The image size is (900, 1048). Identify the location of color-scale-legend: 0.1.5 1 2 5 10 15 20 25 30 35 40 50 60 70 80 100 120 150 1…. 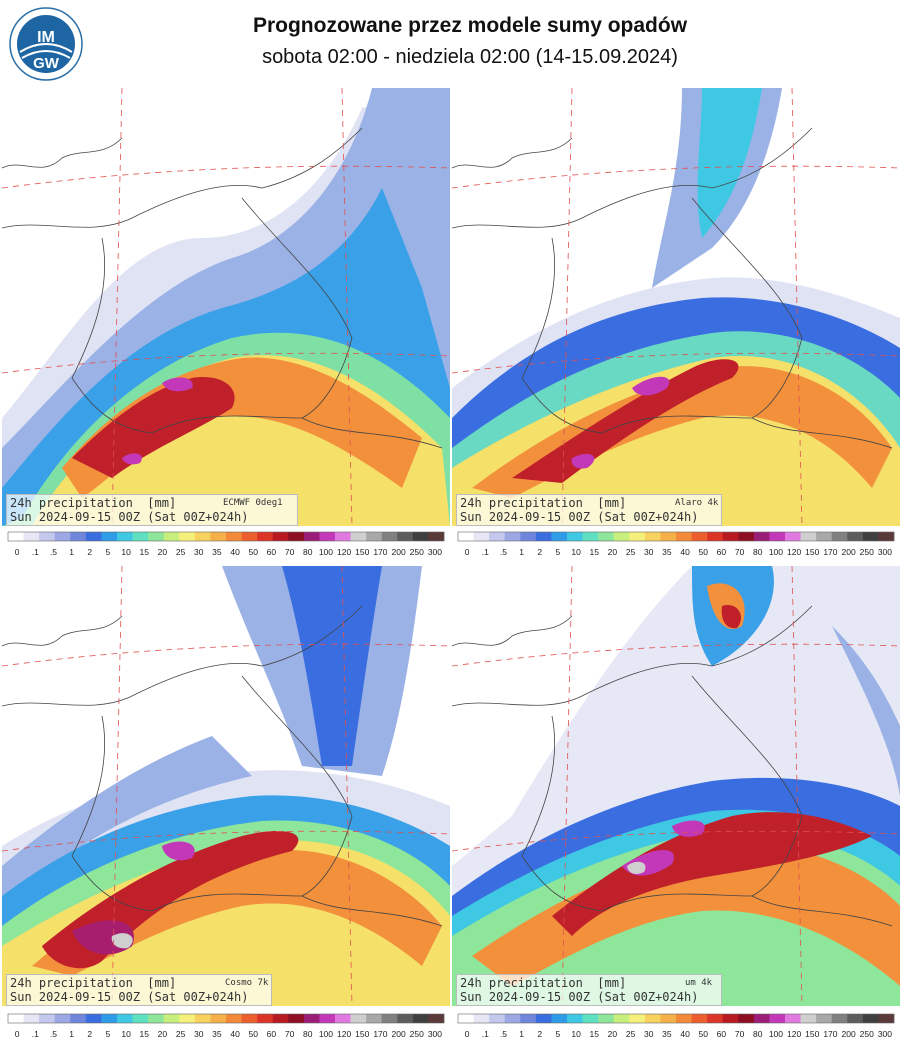
(226, 1027).